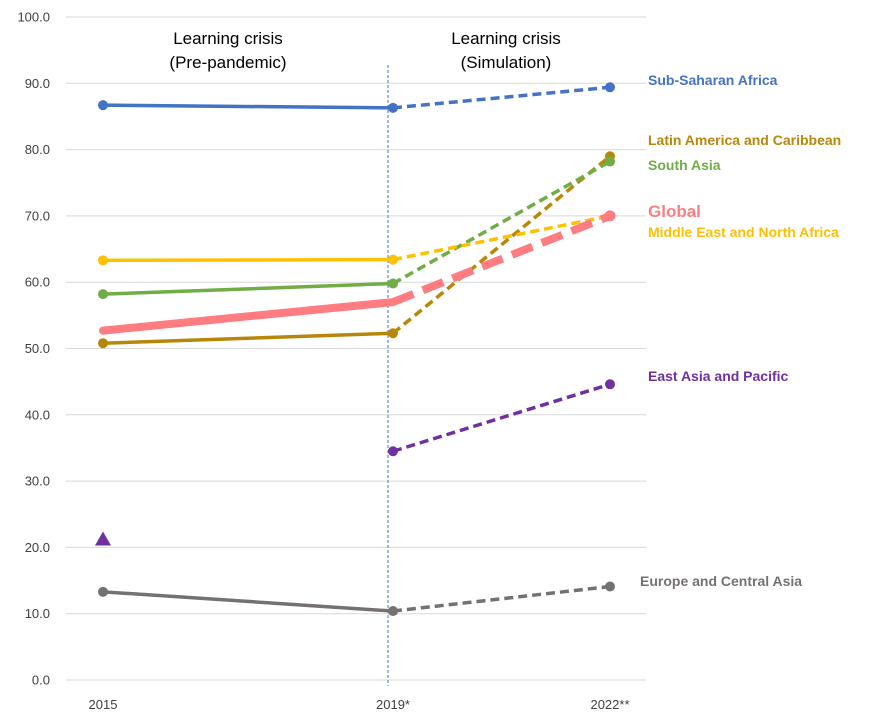  I want to click on series-label: Latin America and Caribbean, so click(744, 140).